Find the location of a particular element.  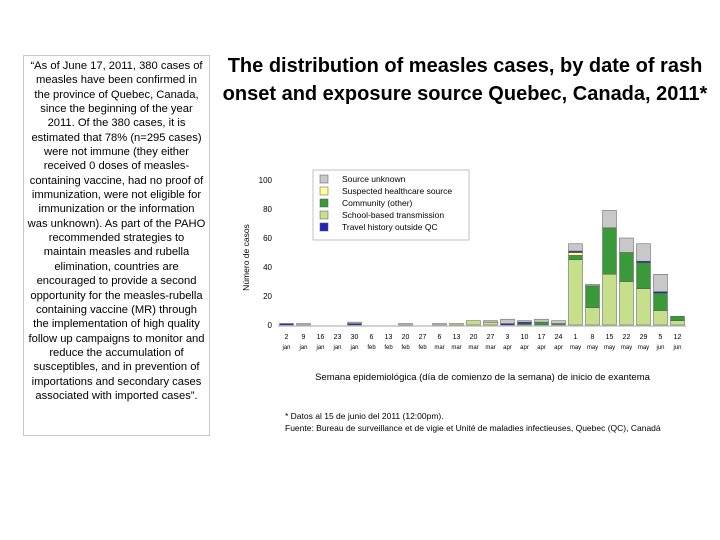

legend-label: Suspected healthcare source is located at coordinates (397, 191).